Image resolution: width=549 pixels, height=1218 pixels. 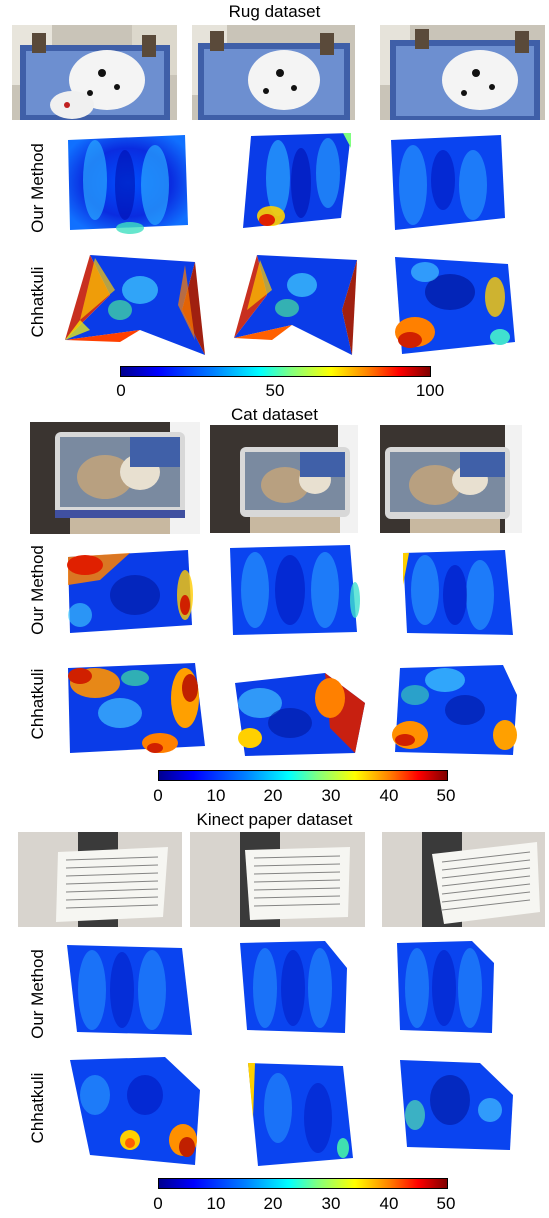 What do you see at coordinates (216, 795) in the screenshot?
I see `cat-colorbar-tick: 10` at bounding box center [216, 795].